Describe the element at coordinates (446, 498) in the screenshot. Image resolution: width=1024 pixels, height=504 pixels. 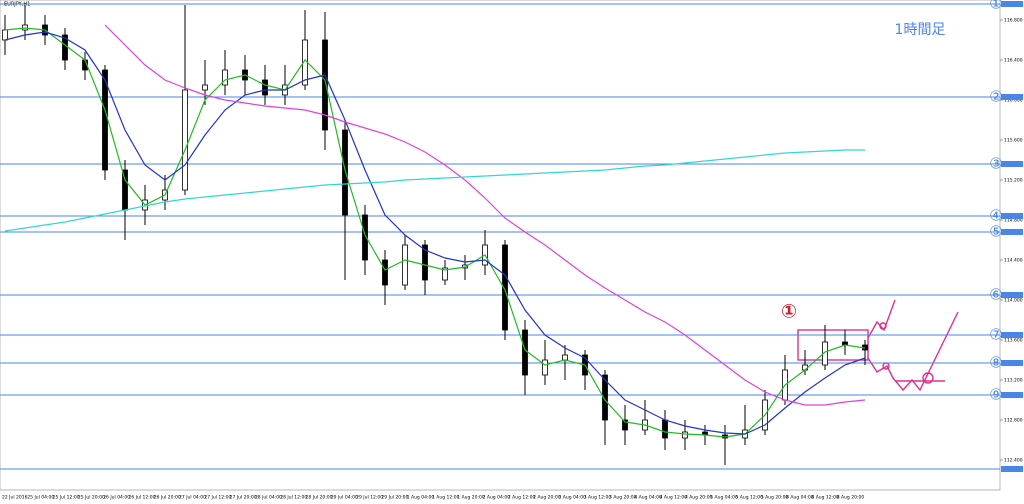
I see `x-tick-label: 1 Aug 12:00` at that location.